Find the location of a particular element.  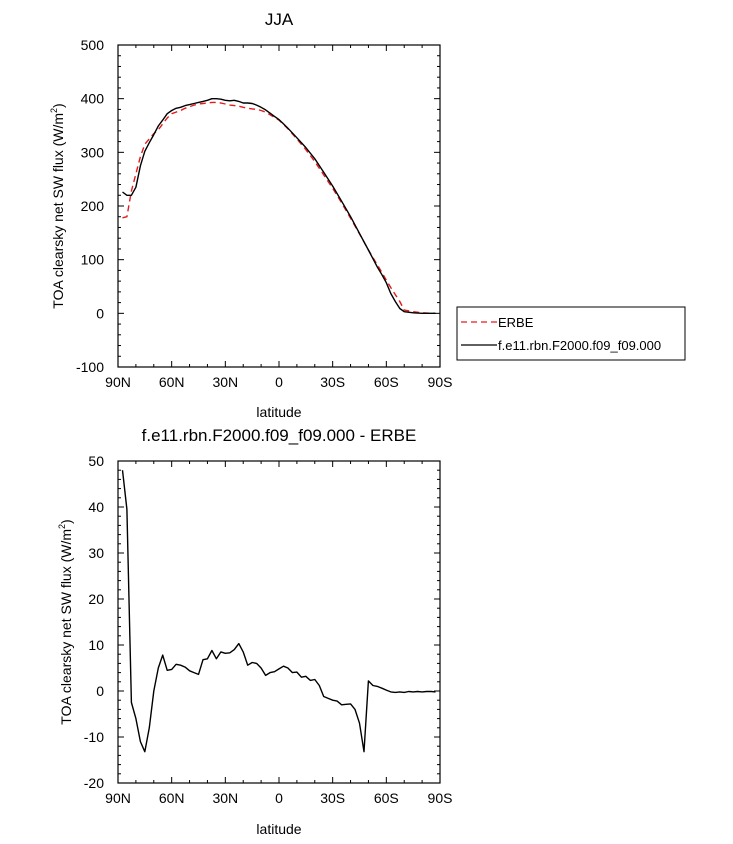

bottom-ylabel-end: ) is located at coordinates (66, 521).